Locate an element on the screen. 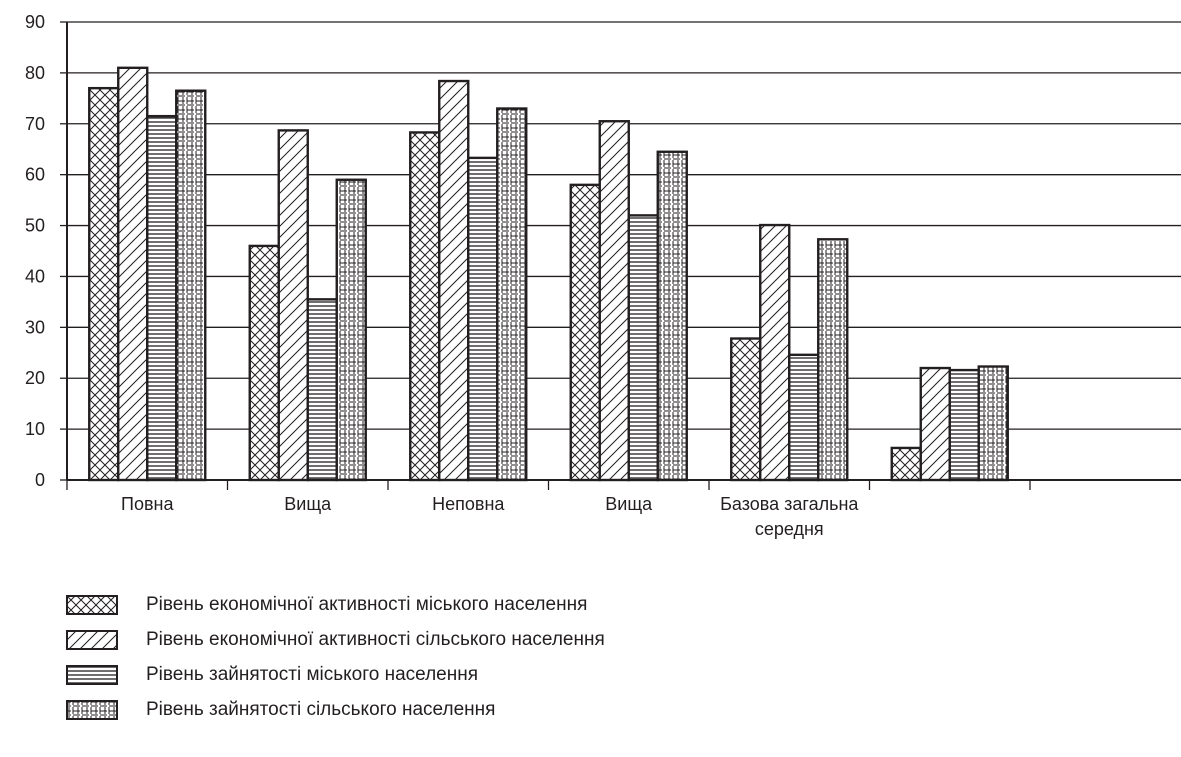 This screenshot has width=1181, height=757. legend-swatch-crosshatch is located at coordinates (92, 604).